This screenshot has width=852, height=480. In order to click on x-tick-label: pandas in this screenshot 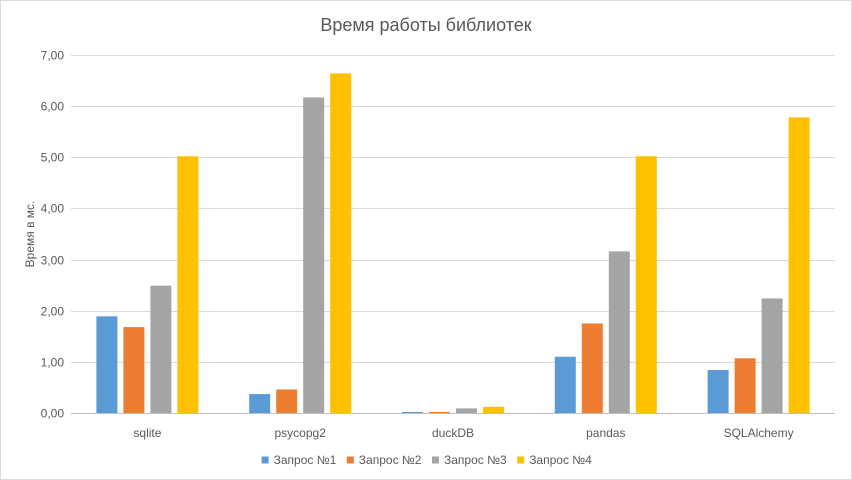, I will do `click(605, 433)`.